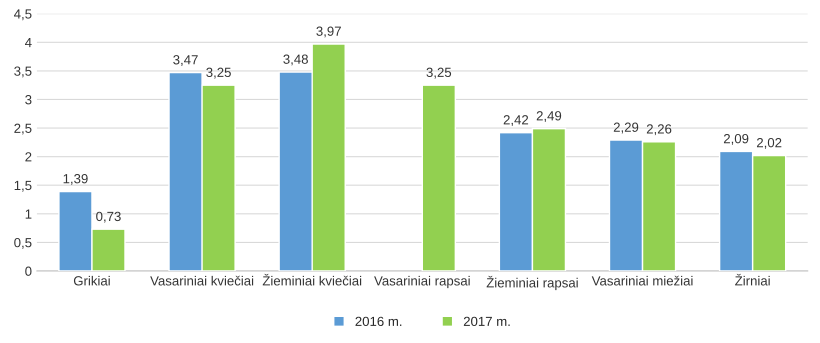  Describe the element at coordinates (312, 280) in the screenshot. I see `x-tick-label: Žieminiai kviečiai` at that location.